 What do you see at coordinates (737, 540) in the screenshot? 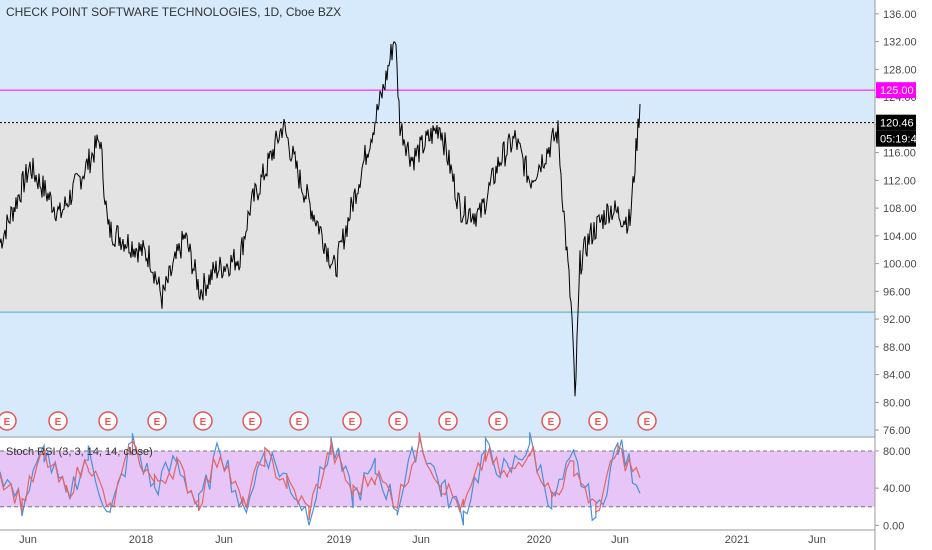
I see `x-tick-label: 2021` at bounding box center [737, 540].